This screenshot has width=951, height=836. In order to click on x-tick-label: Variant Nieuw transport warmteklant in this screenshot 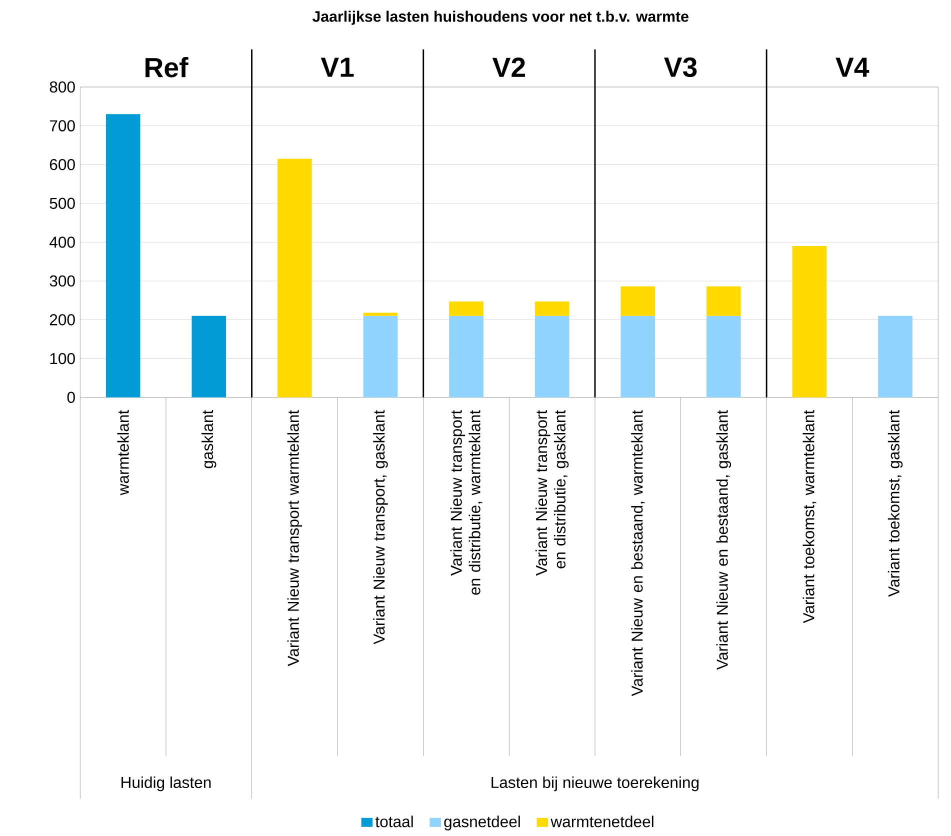, I will do `click(294, 538)`.